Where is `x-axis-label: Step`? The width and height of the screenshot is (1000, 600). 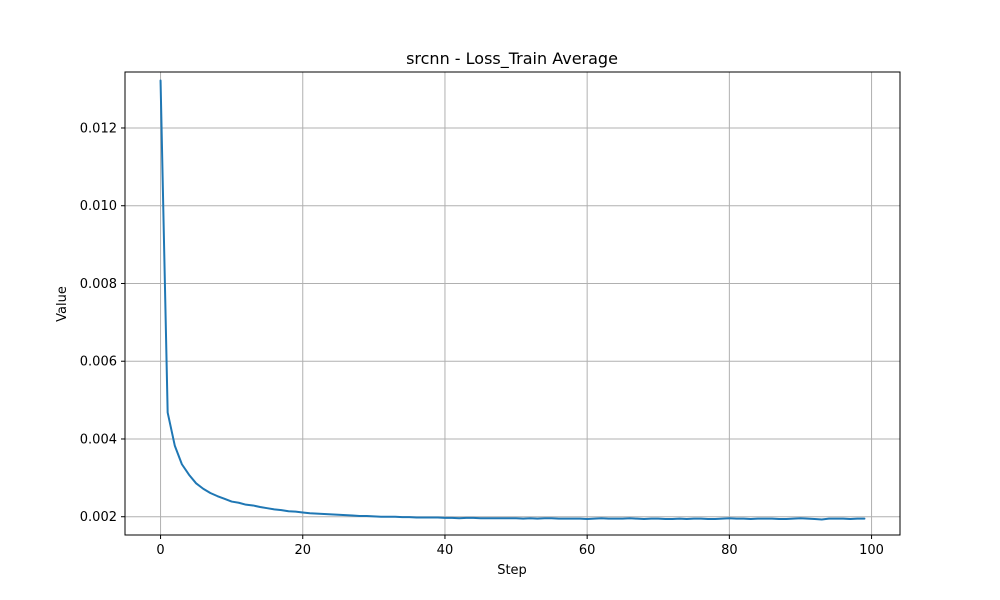 x-axis-label: Step is located at coordinates (512, 570).